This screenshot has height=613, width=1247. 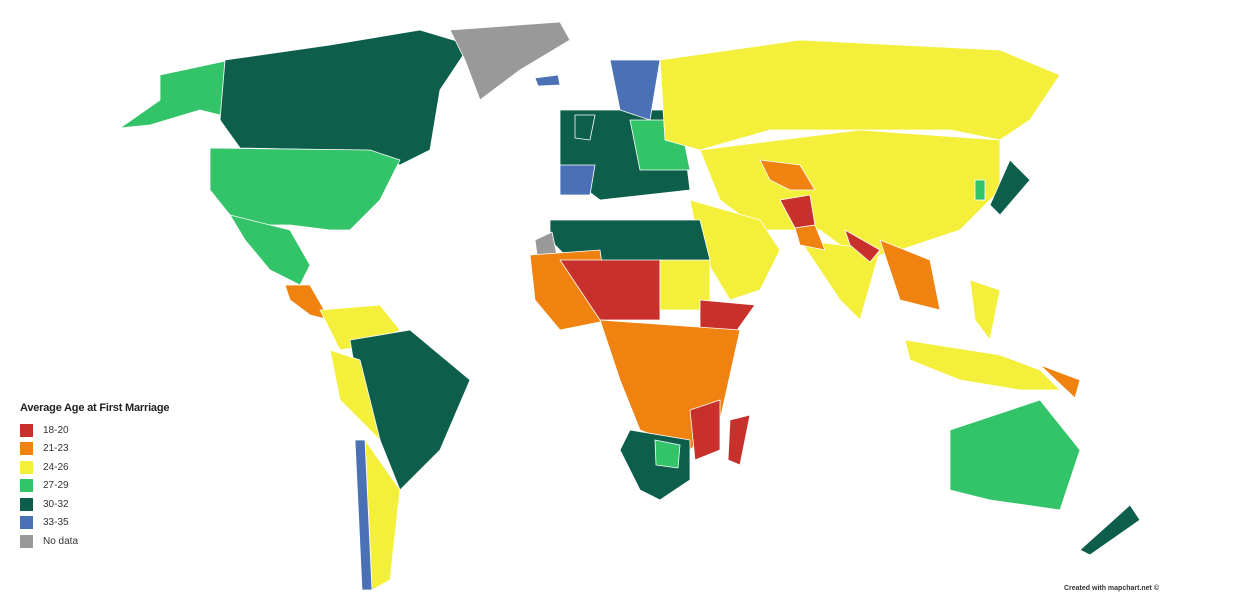 I want to click on legend-label: 21-23, so click(x=56, y=449).